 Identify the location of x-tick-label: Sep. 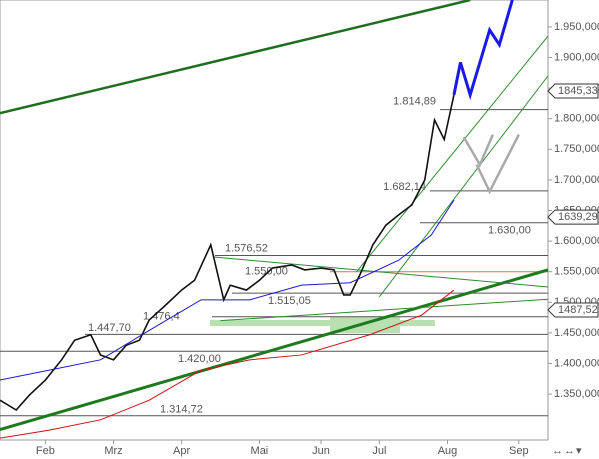
(519, 451).